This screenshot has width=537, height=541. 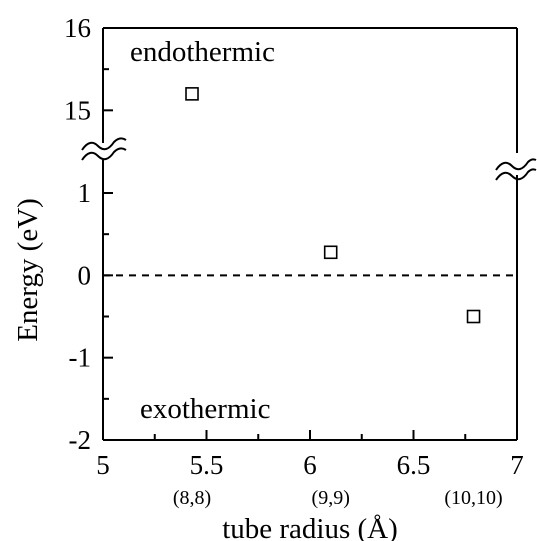 I want to click on right-break-mark-lower, so click(x=516, y=174).